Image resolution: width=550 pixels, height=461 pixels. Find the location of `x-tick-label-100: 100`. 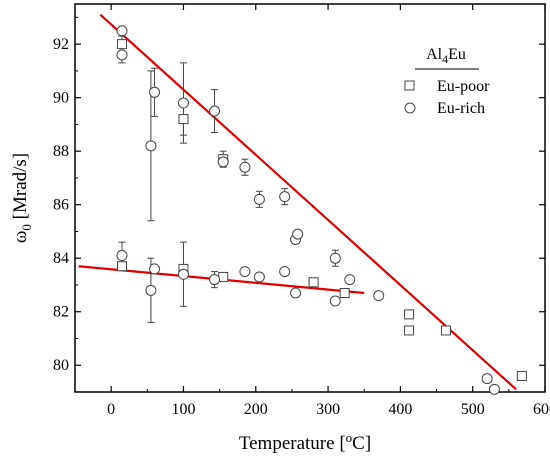

x-tick-label-100: 100 is located at coordinates (183, 409).